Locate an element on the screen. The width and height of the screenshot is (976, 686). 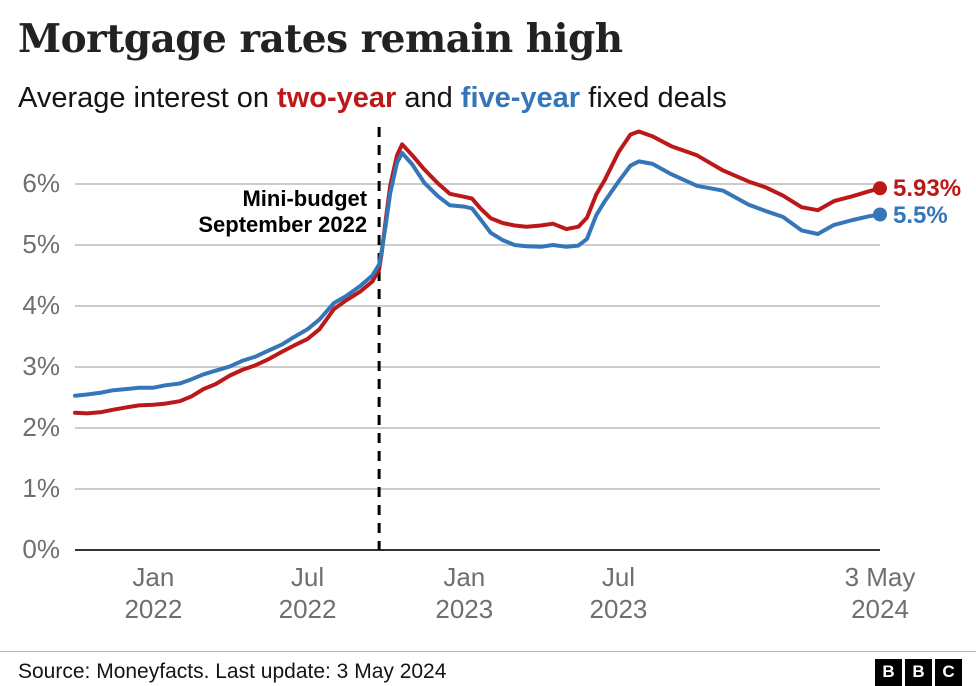
five-year-legend-label: five-year is located at coordinates (520, 98).